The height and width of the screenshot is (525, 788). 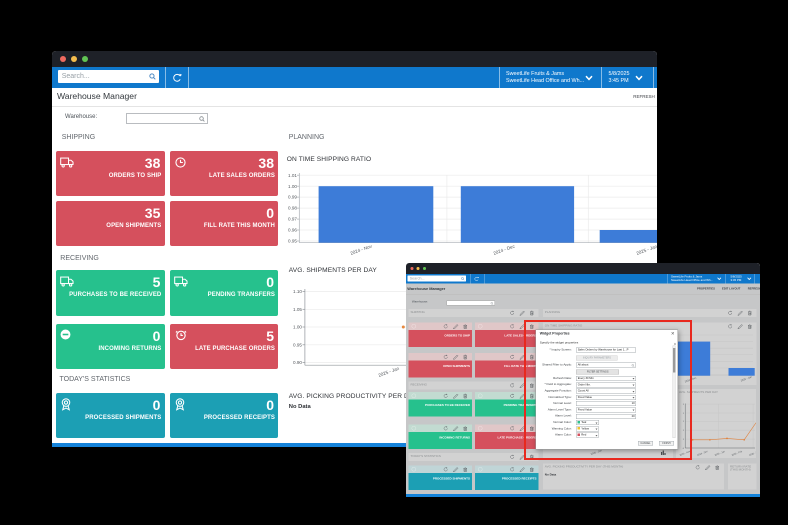 What do you see at coordinates (297, 309) in the screenshot?
I see `svg-text: 1.05` at bounding box center [297, 309].